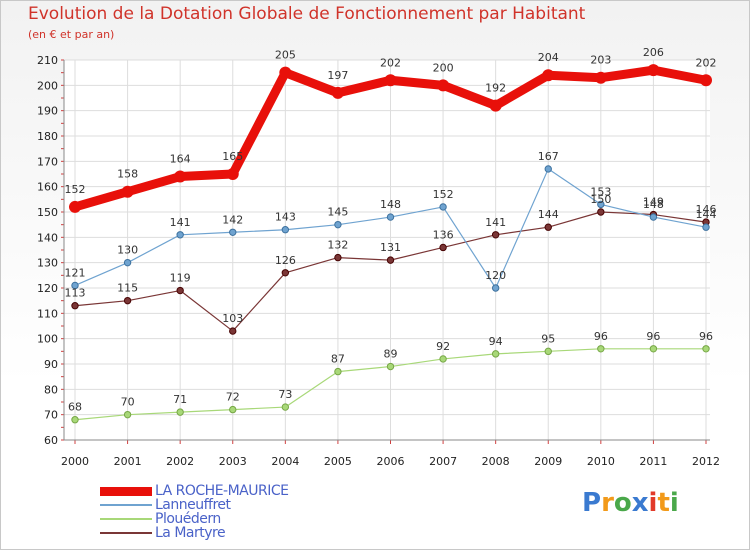 Image resolution: width=750 pixels, height=550 pixels. I want to click on proxiti-logo: Proxiti, so click(630, 503).